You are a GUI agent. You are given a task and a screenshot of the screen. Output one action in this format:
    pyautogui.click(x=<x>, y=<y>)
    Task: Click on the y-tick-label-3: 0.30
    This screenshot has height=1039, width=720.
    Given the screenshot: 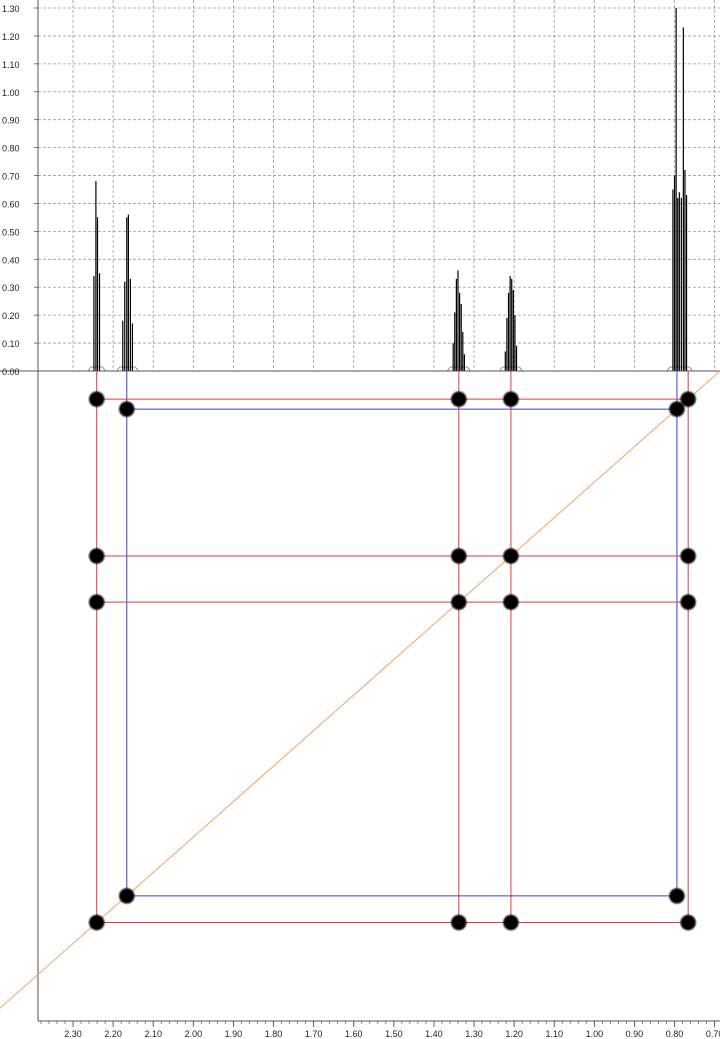 What is the action you would take?
    pyautogui.click(x=11, y=288)
    